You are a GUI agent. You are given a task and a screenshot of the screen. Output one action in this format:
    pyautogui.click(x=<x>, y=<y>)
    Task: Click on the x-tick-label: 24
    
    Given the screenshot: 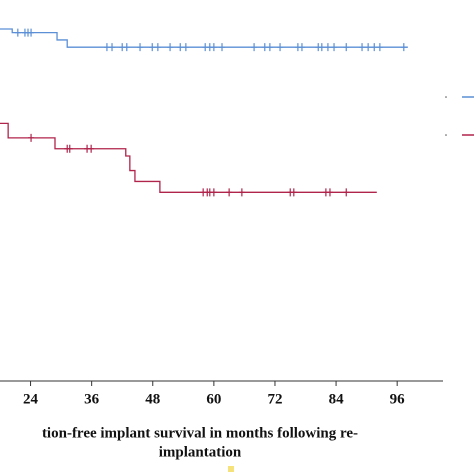 What is the action you would take?
    pyautogui.click(x=31, y=399)
    